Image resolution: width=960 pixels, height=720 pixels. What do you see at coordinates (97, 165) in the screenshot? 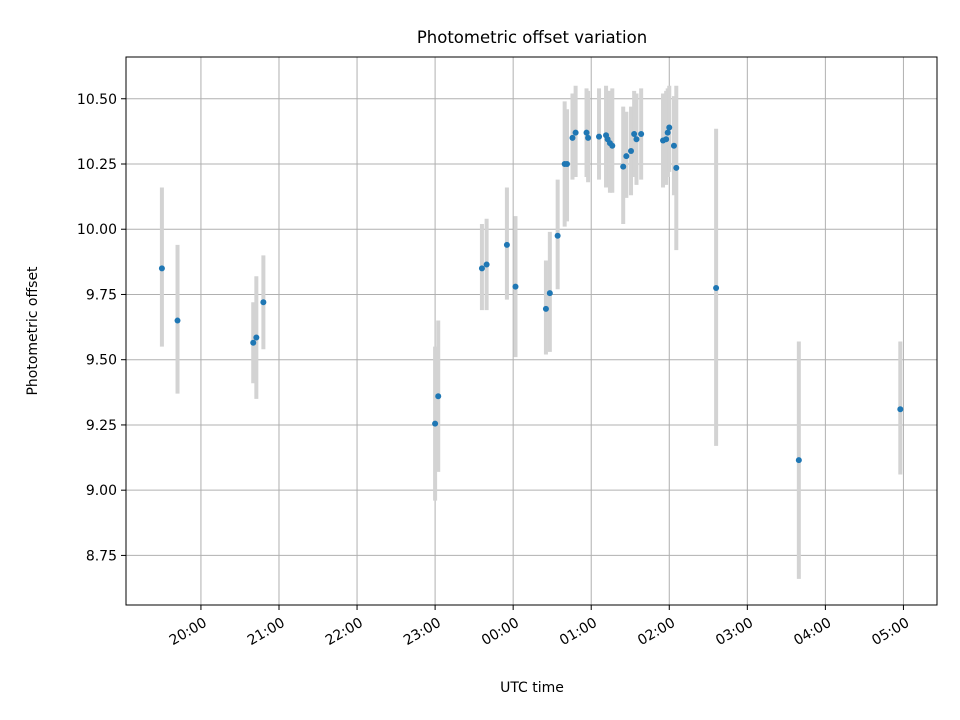
I see `y-tick-label: 10.25` at bounding box center [97, 165].